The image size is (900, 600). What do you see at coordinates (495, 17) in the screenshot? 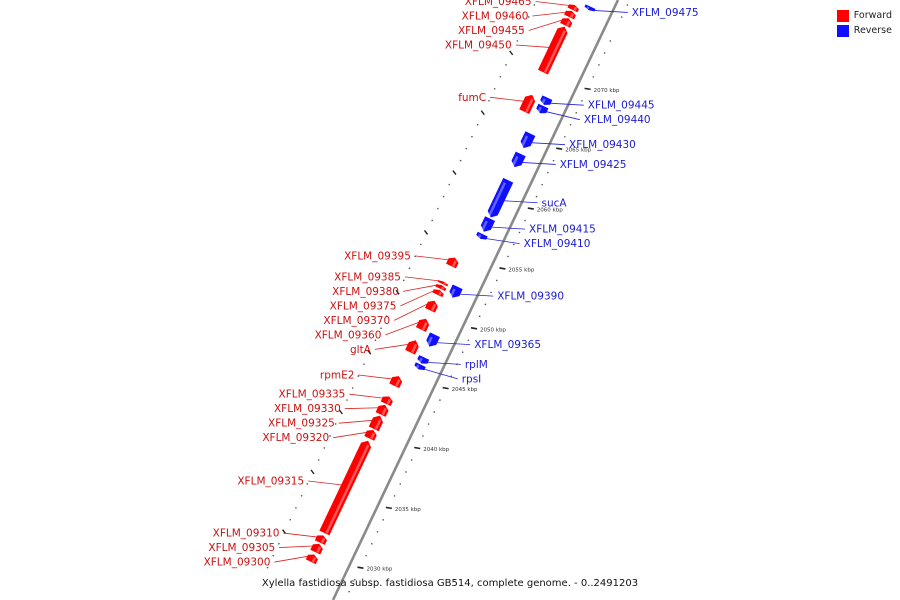
I see `gene-label: XFLM_09460` at bounding box center [495, 17].